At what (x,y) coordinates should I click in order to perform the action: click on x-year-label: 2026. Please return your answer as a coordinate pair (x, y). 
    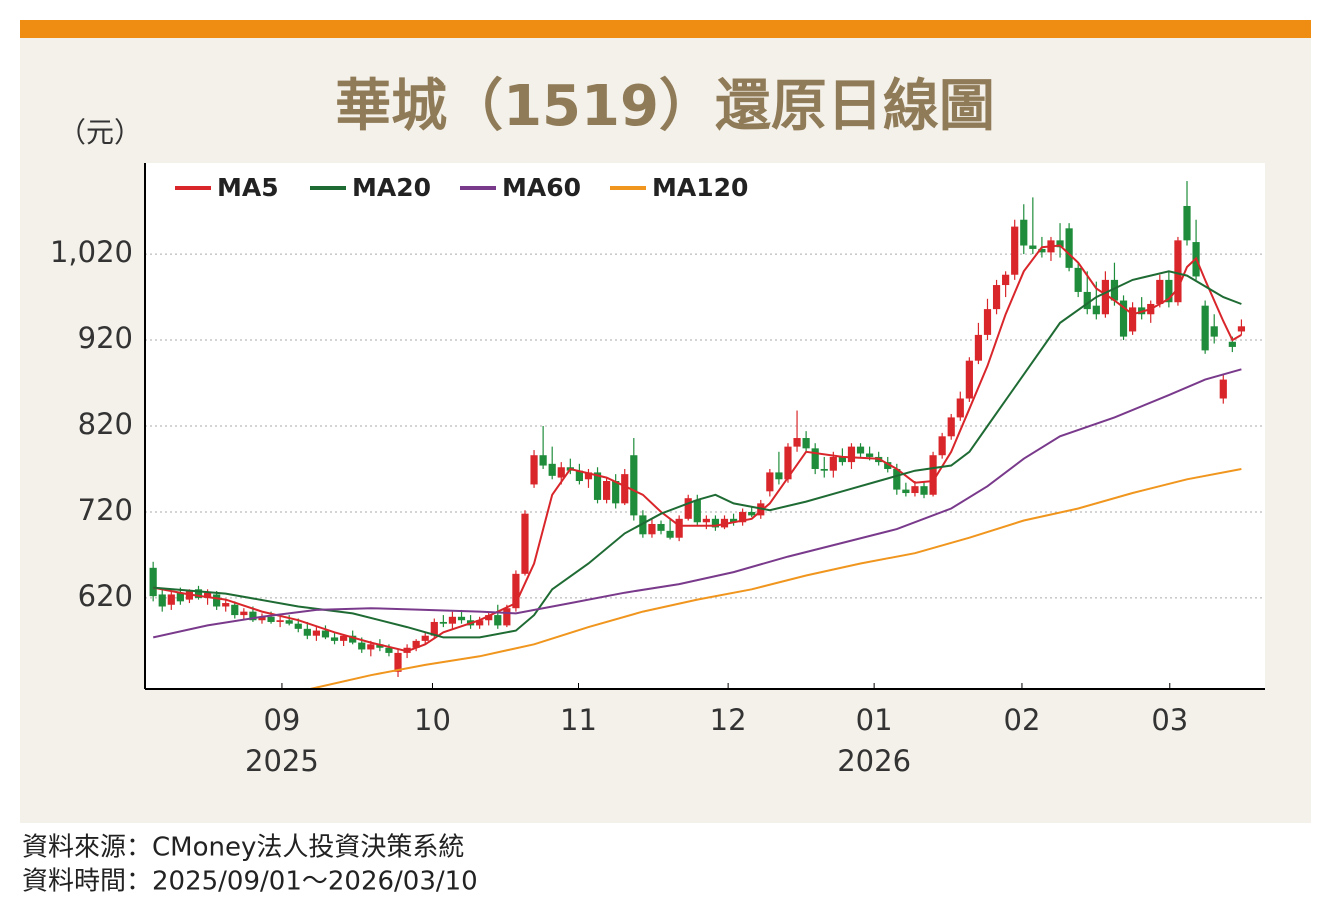
    Looking at the image, I should click on (874, 761).